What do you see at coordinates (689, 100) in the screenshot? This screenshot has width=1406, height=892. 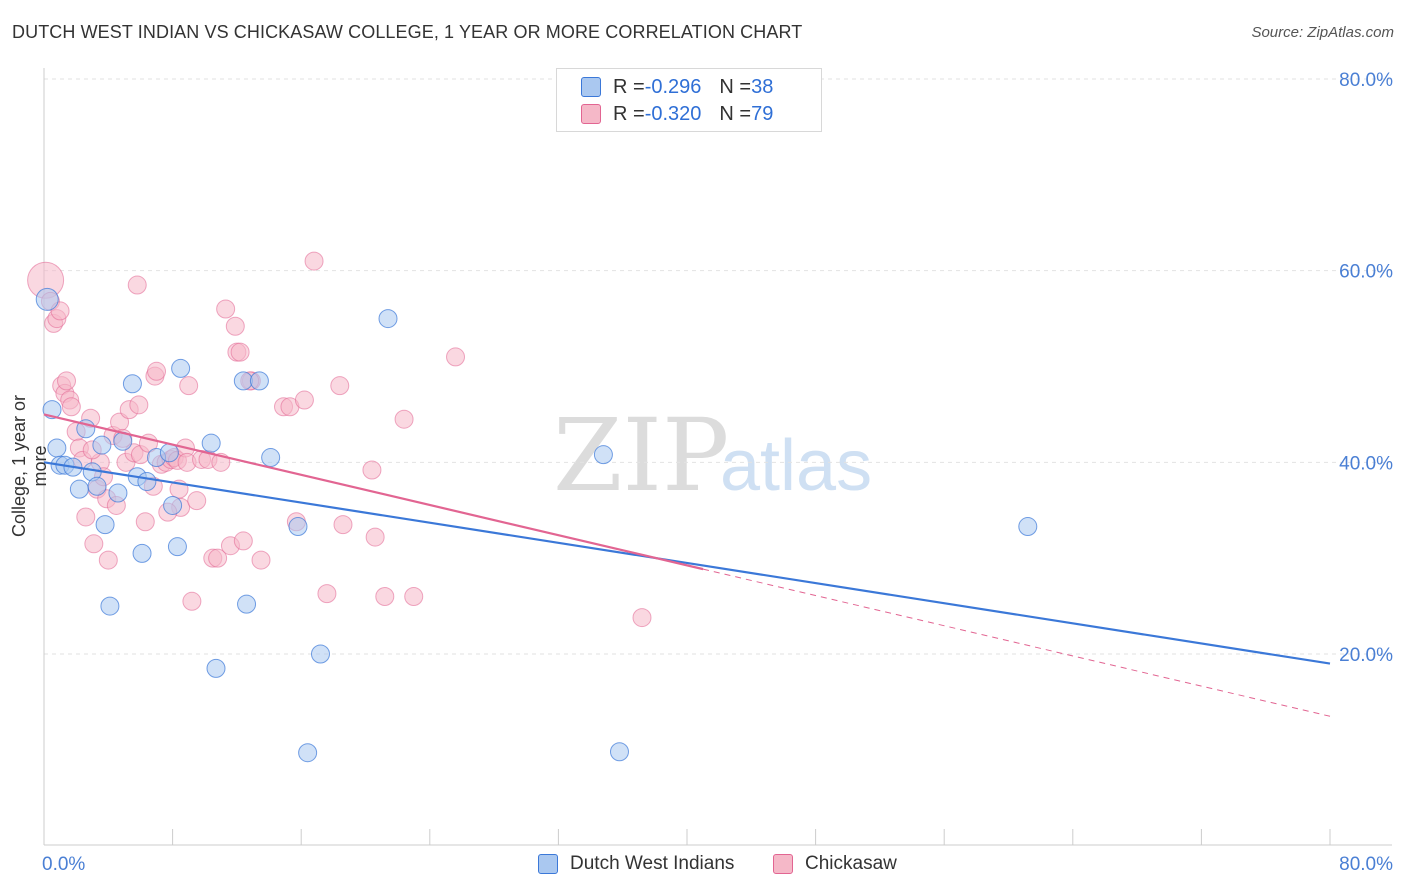 I see `stats-legend: R = -0.296 N = 38 R = -0.320 N = 79` at bounding box center [689, 100].